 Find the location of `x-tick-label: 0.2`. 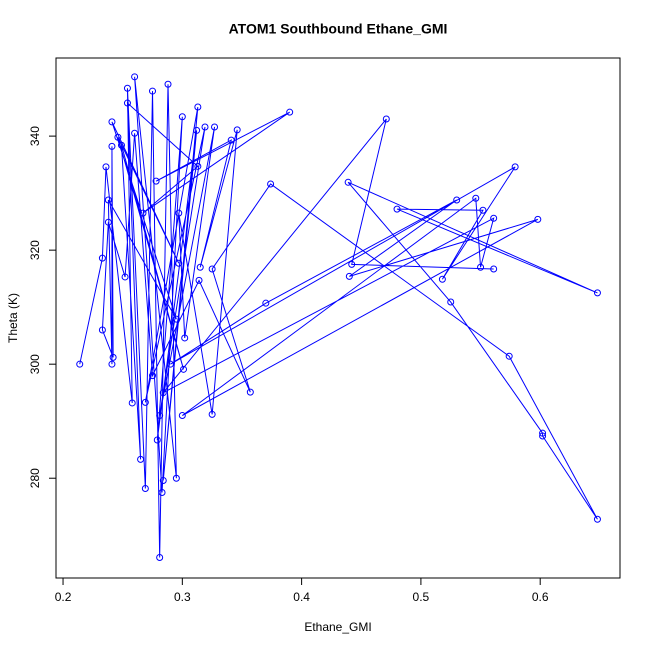

x-tick-label: 0.2 is located at coordinates (63, 597).